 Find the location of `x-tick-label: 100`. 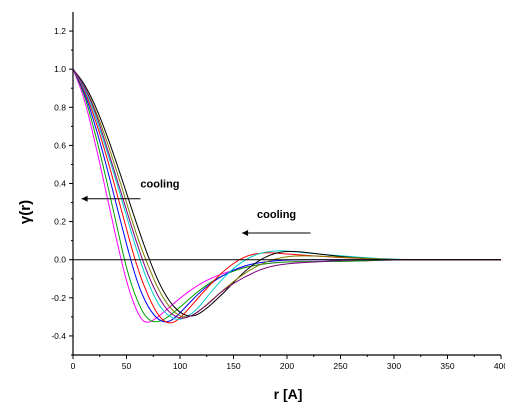

x-tick-label: 100 is located at coordinates (180, 366).